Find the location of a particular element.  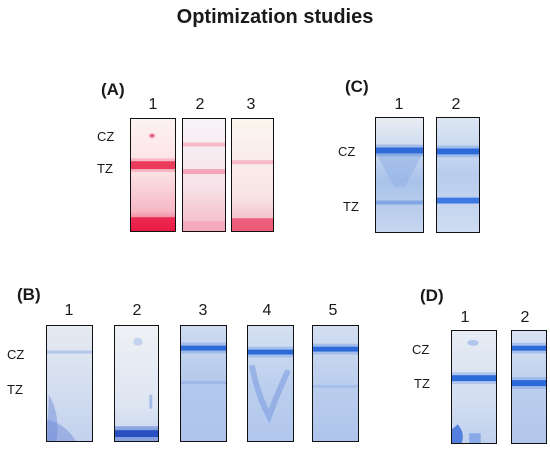

panel-d-label: (D) is located at coordinates (432, 295).